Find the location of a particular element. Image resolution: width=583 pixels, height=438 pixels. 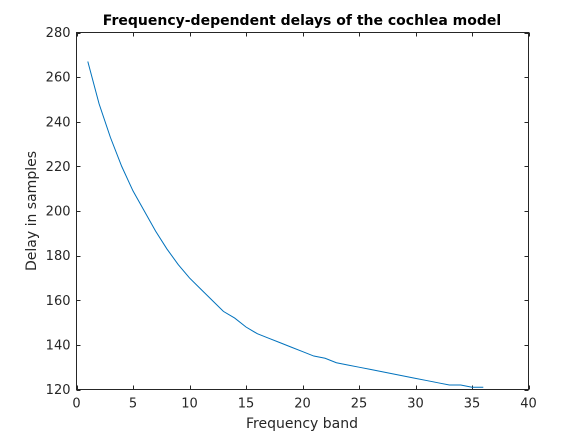

y-tick-label: 180 is located at coordinates (58, 256).